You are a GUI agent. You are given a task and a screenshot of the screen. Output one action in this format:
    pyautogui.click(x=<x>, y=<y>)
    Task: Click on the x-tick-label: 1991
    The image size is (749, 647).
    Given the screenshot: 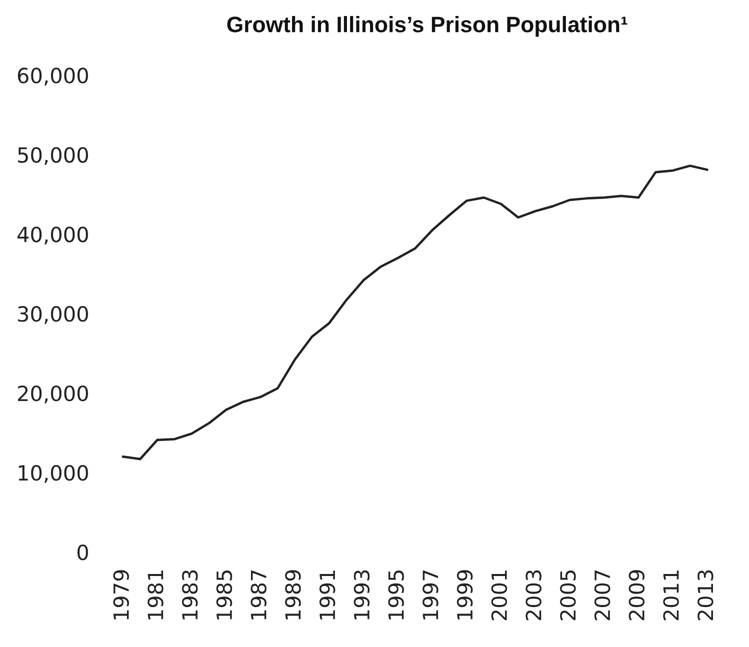 What is the action you would take?
    pyautogui.click(x=327, y=595)
    